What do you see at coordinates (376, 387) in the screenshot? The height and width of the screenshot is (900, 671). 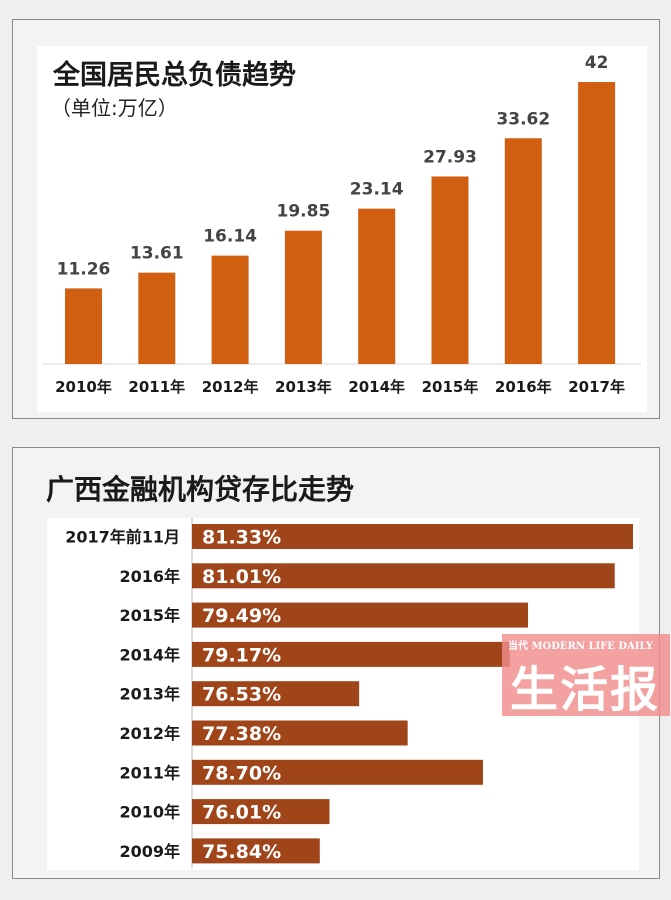 I see `x-tick-label: 2014年` at bounding box center [376, 387].